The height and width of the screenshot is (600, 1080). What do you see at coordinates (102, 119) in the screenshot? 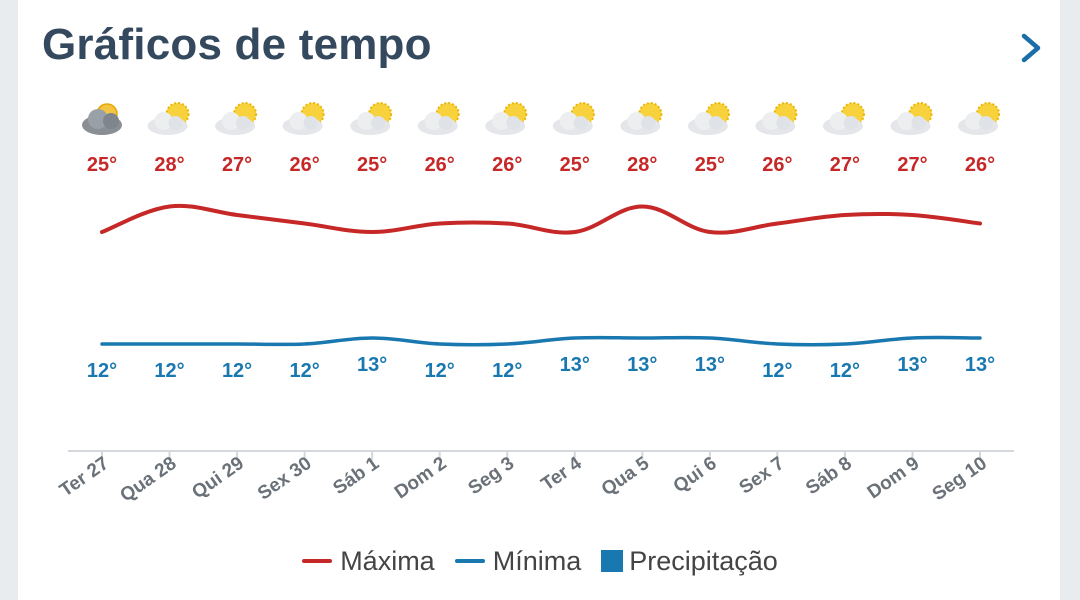
I see `cloudy-sun-icon` at bounding box center [102, 119].